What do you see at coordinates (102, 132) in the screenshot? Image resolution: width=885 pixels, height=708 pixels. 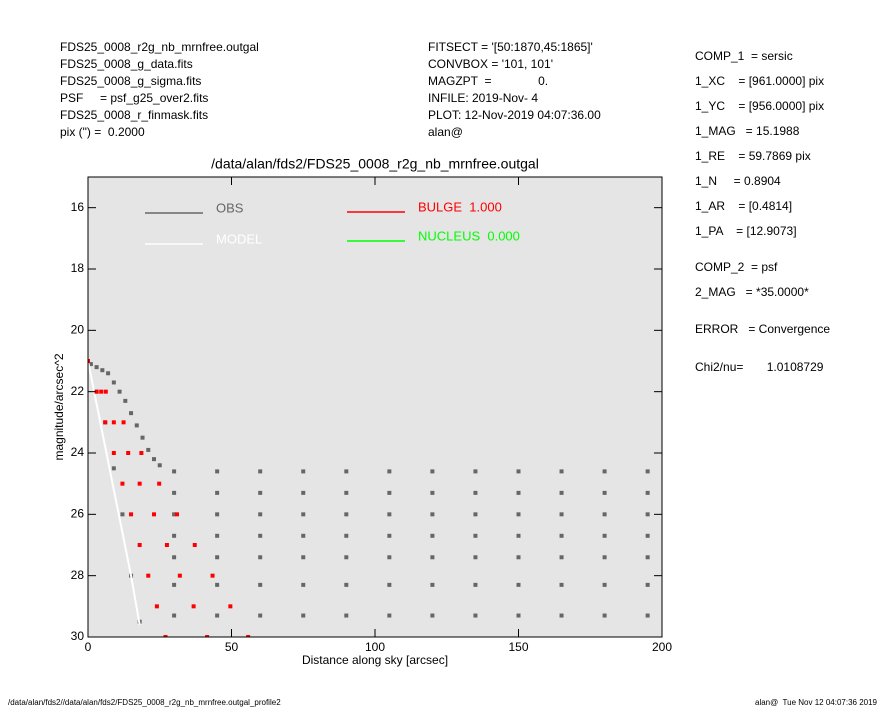 I see `header-left-line: pix (") = 0.2000` at bounding box center [102, 132].